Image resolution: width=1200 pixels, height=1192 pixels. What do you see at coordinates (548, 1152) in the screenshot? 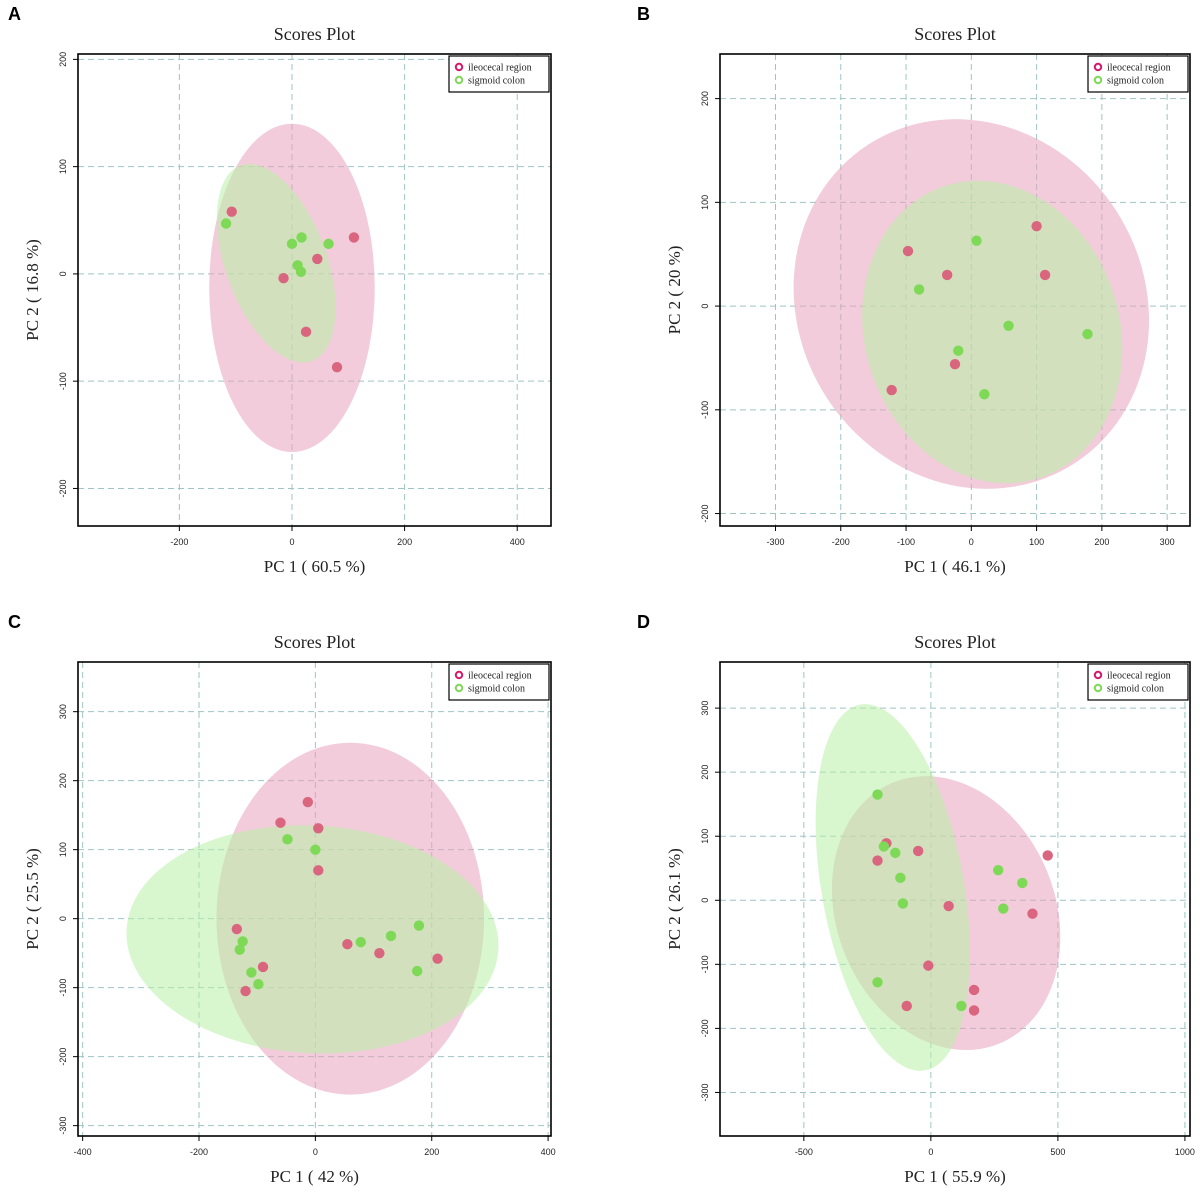
I see `x-tick-label: 400` at bounding box center [548, 1152].